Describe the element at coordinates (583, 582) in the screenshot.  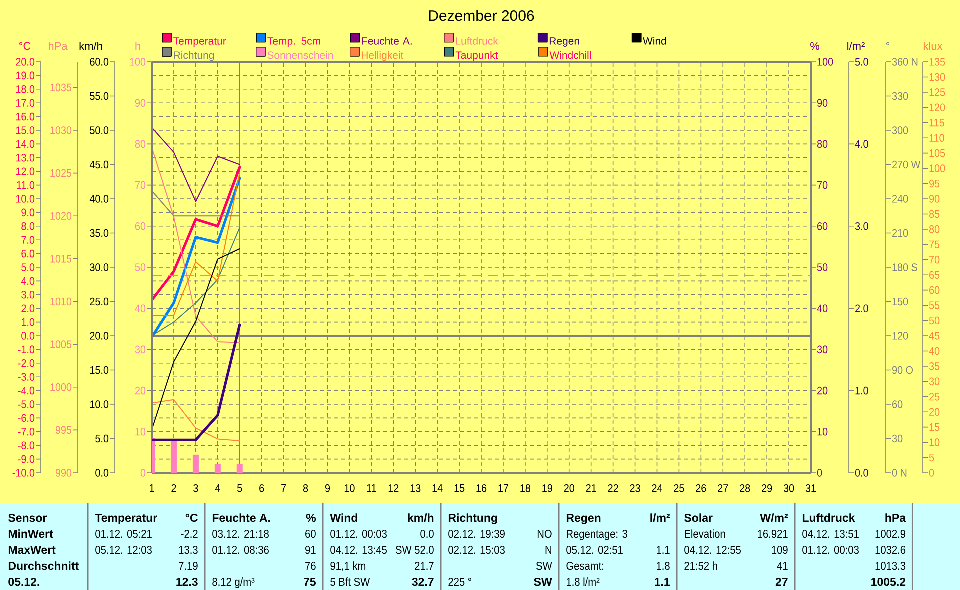
I see `text: 1.8 l/m²` at that location.